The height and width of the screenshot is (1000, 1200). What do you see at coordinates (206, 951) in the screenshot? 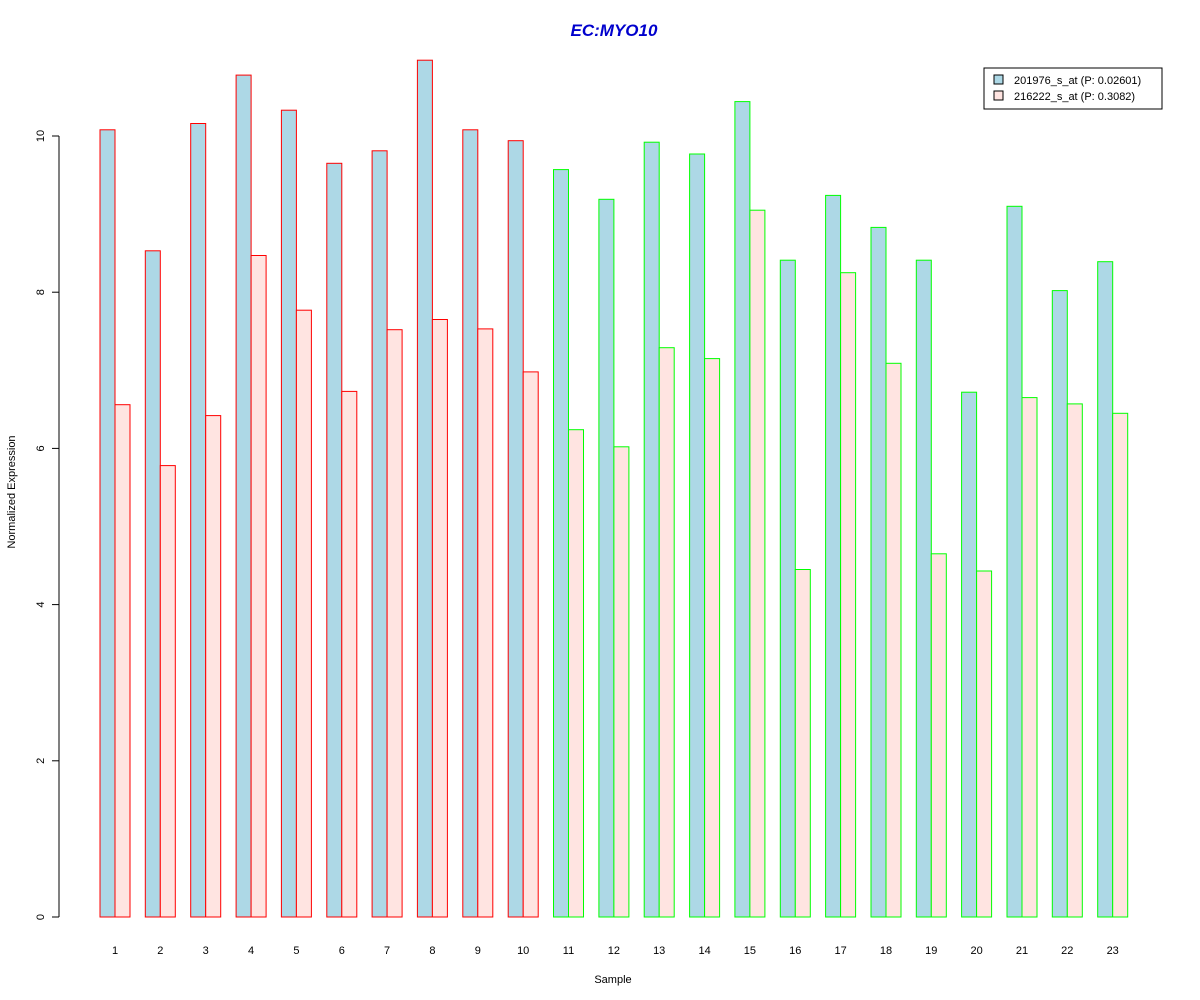
I see `x-tick-label-3: 3` at bounding box center [206, 951].